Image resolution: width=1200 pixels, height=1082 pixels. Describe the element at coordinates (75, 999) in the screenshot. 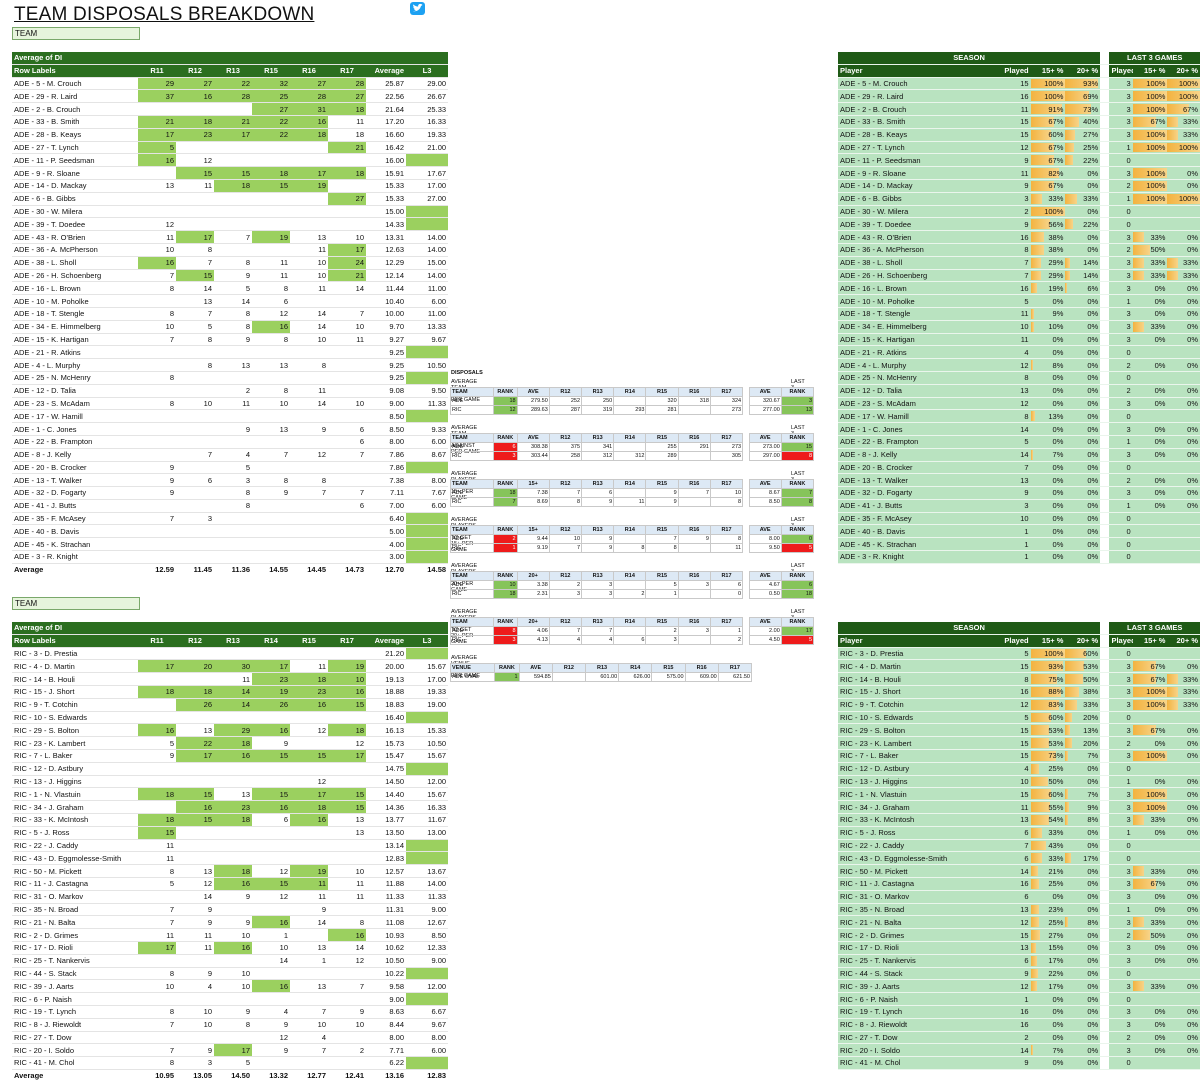

I see `player-name: RIC - 6 - P. Naish` at that location.